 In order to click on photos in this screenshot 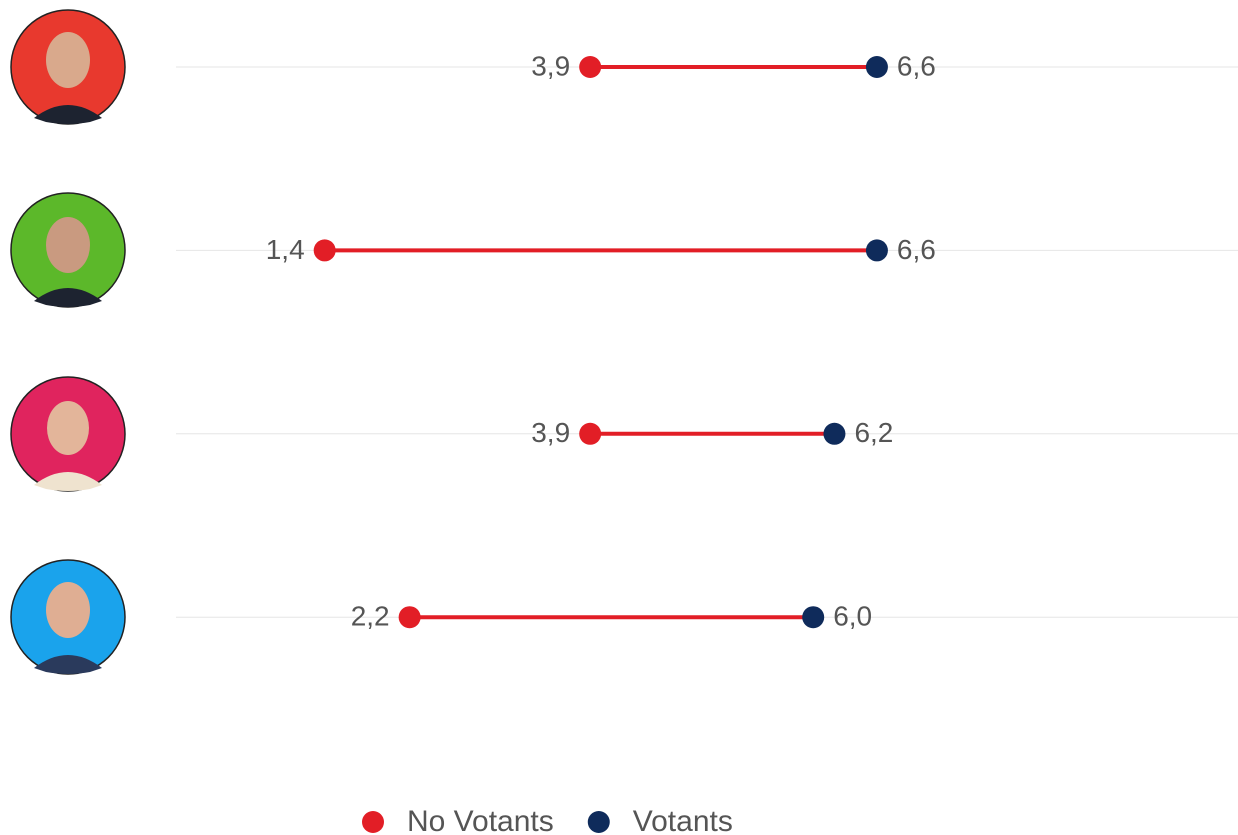, I will do `click(68, 342)`.